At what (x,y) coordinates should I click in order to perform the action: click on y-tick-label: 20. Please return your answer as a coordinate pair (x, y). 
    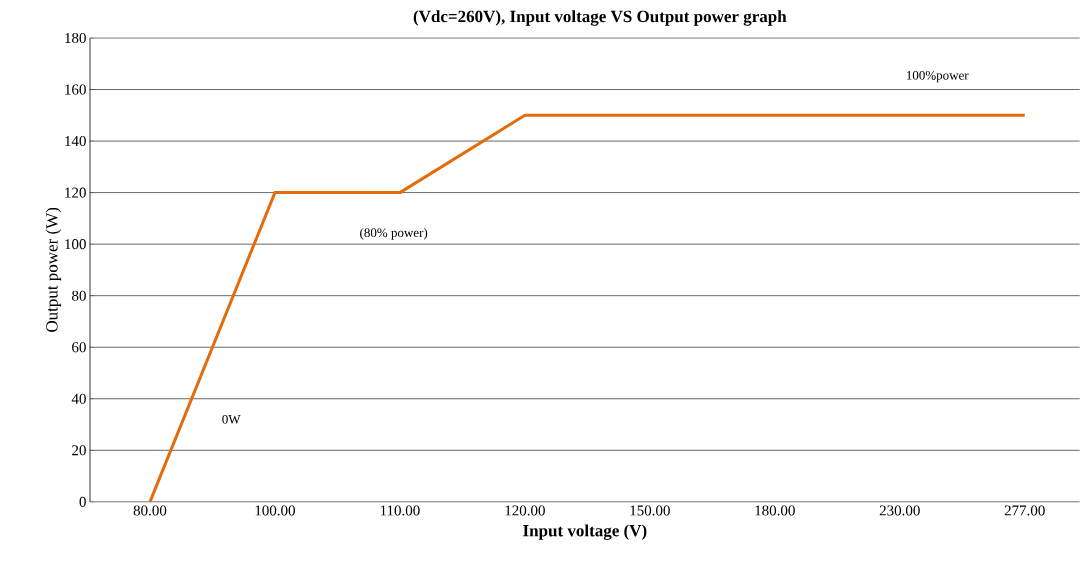
    Looking at the image, I should click on (79, 450).